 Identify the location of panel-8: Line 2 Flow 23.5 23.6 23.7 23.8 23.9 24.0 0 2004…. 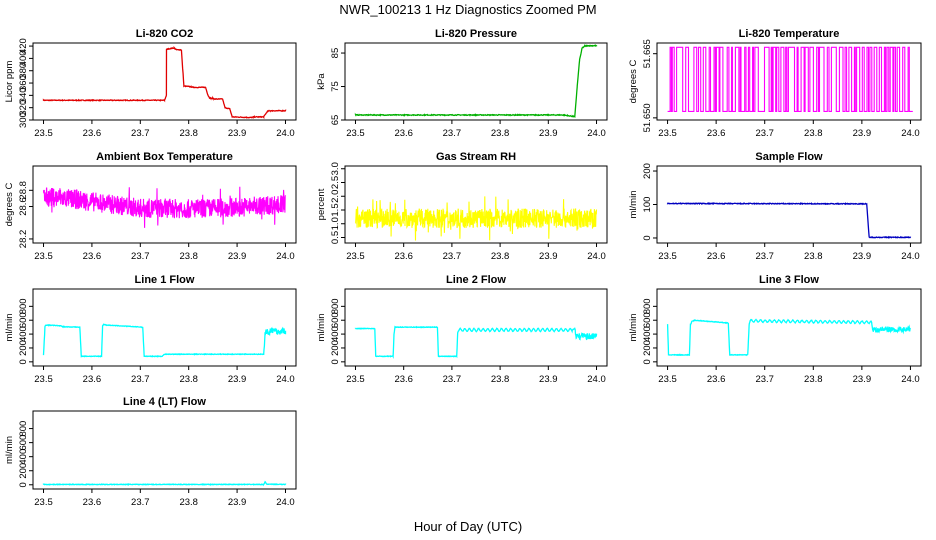
(462, 329).